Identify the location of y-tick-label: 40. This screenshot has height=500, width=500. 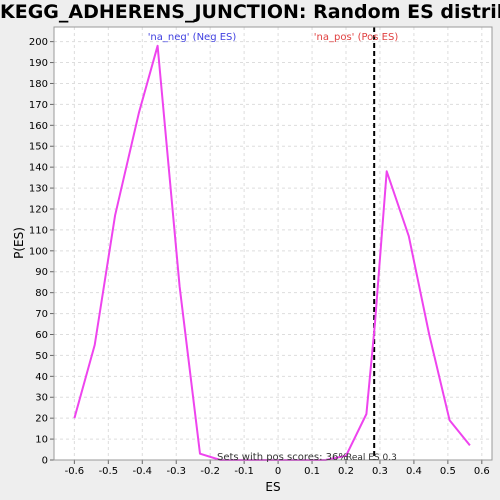
(41, 377).